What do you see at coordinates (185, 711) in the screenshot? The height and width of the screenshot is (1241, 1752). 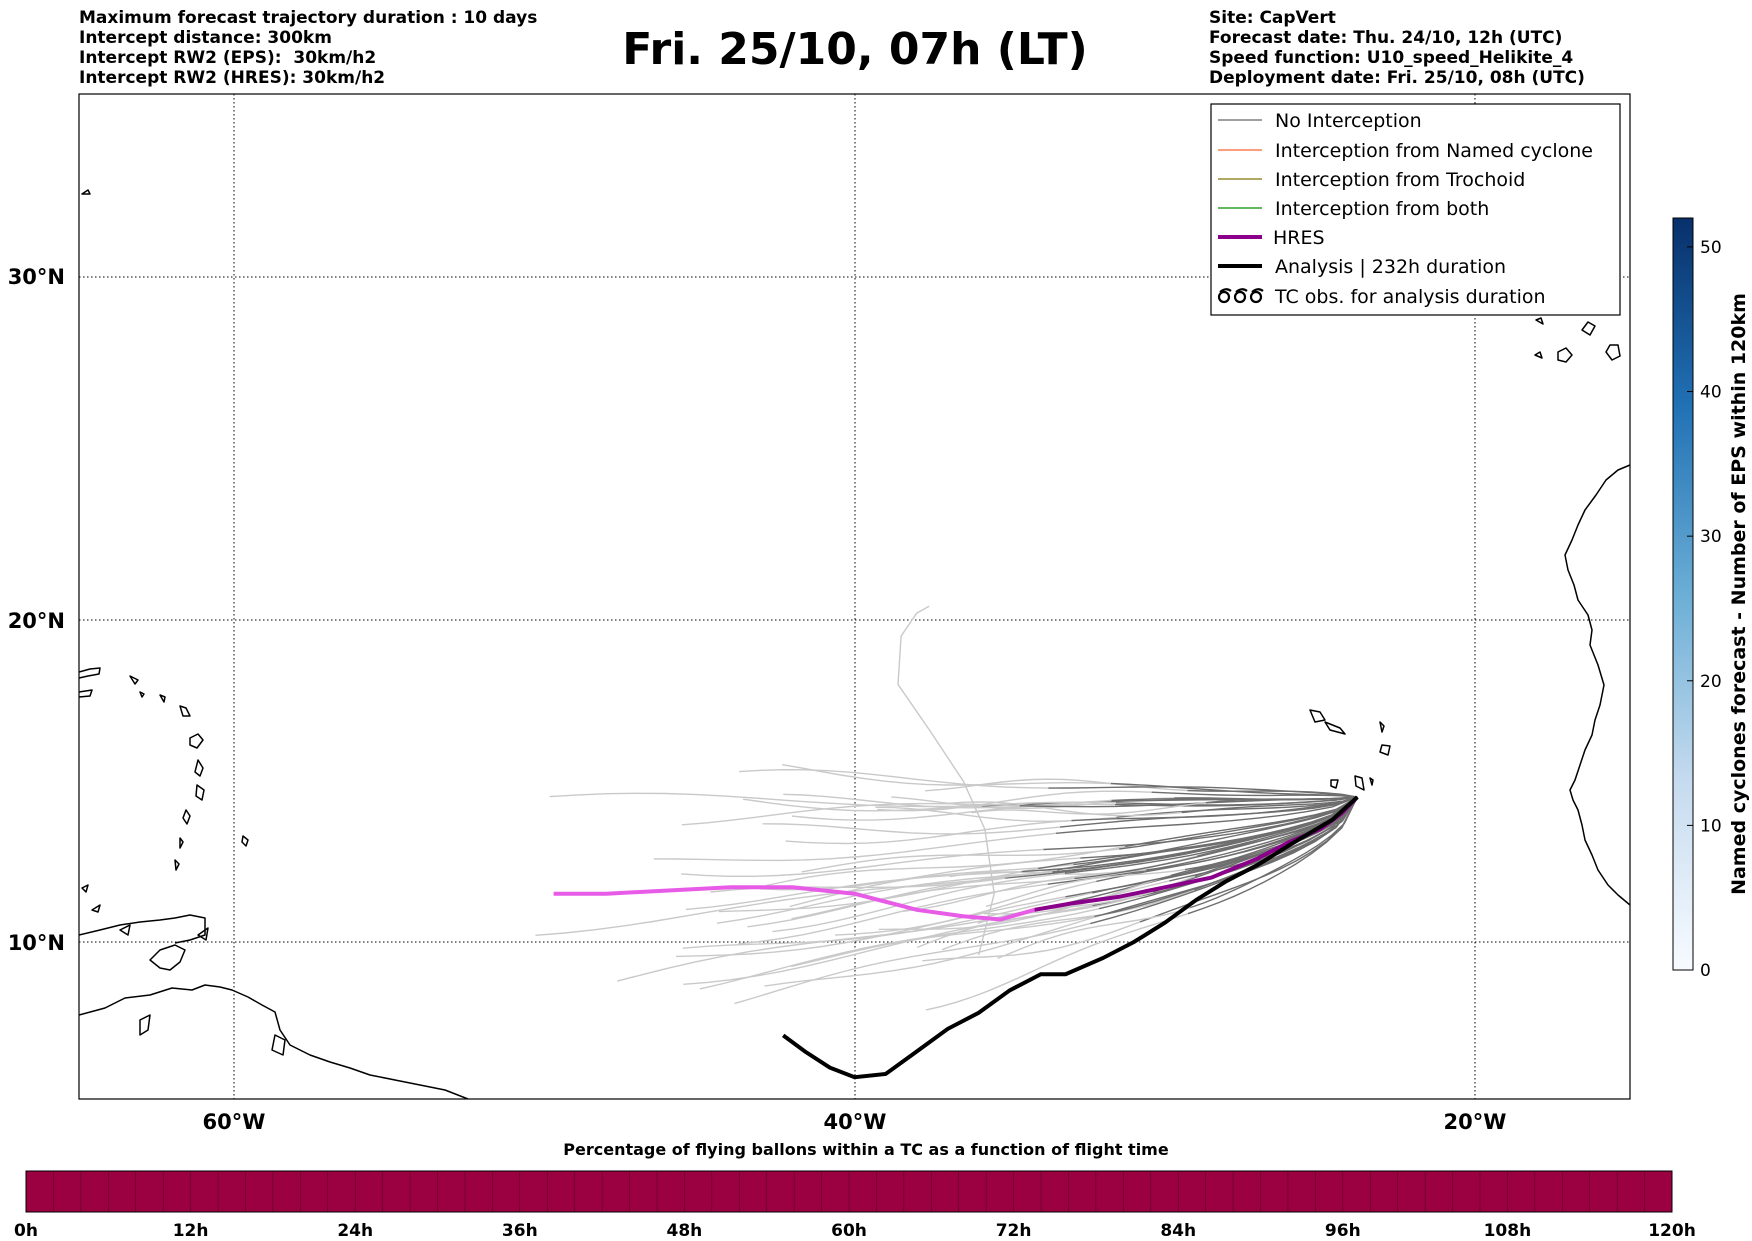 I see `island-antigua` at bounding box center [185, 711].